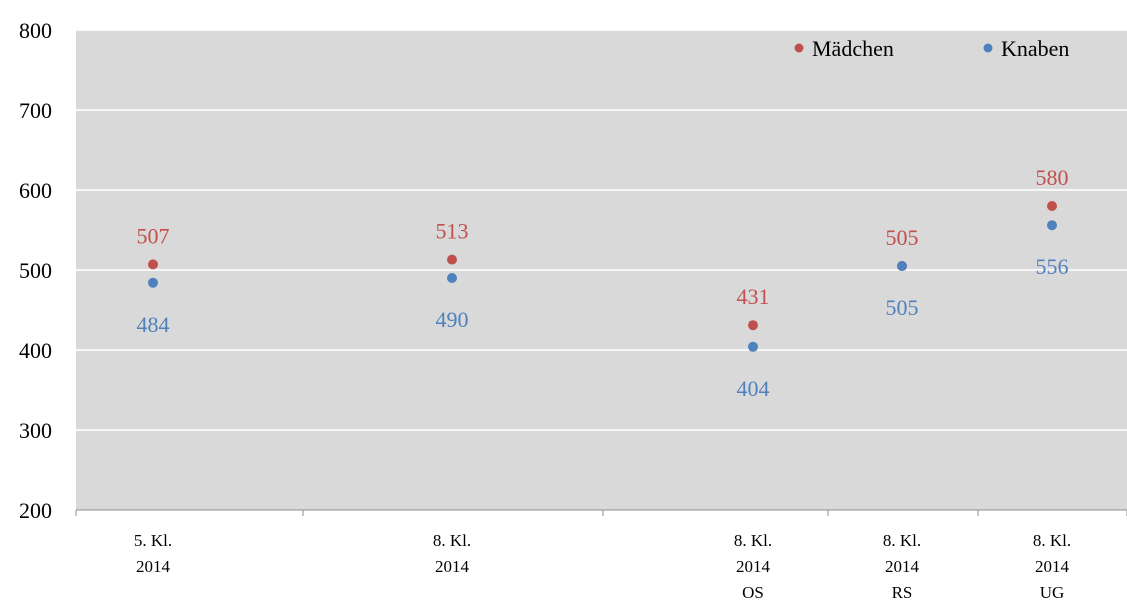 This screenshot has width=1127, height=606. I want to click on legend-label: Knaben, so click(1035, 48).